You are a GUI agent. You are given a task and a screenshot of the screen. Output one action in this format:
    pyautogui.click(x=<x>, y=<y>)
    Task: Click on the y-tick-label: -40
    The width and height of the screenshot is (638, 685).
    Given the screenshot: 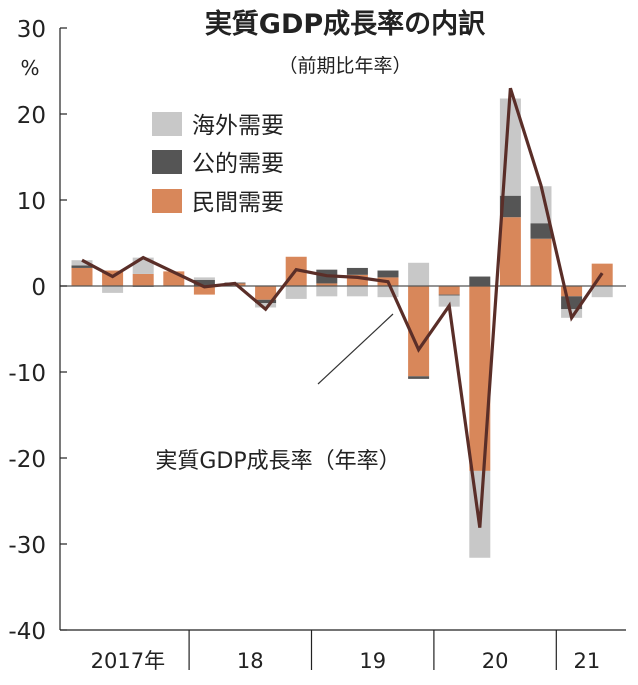 What is the action you would take?
    pyautogui.click(x=27, y=632)
    